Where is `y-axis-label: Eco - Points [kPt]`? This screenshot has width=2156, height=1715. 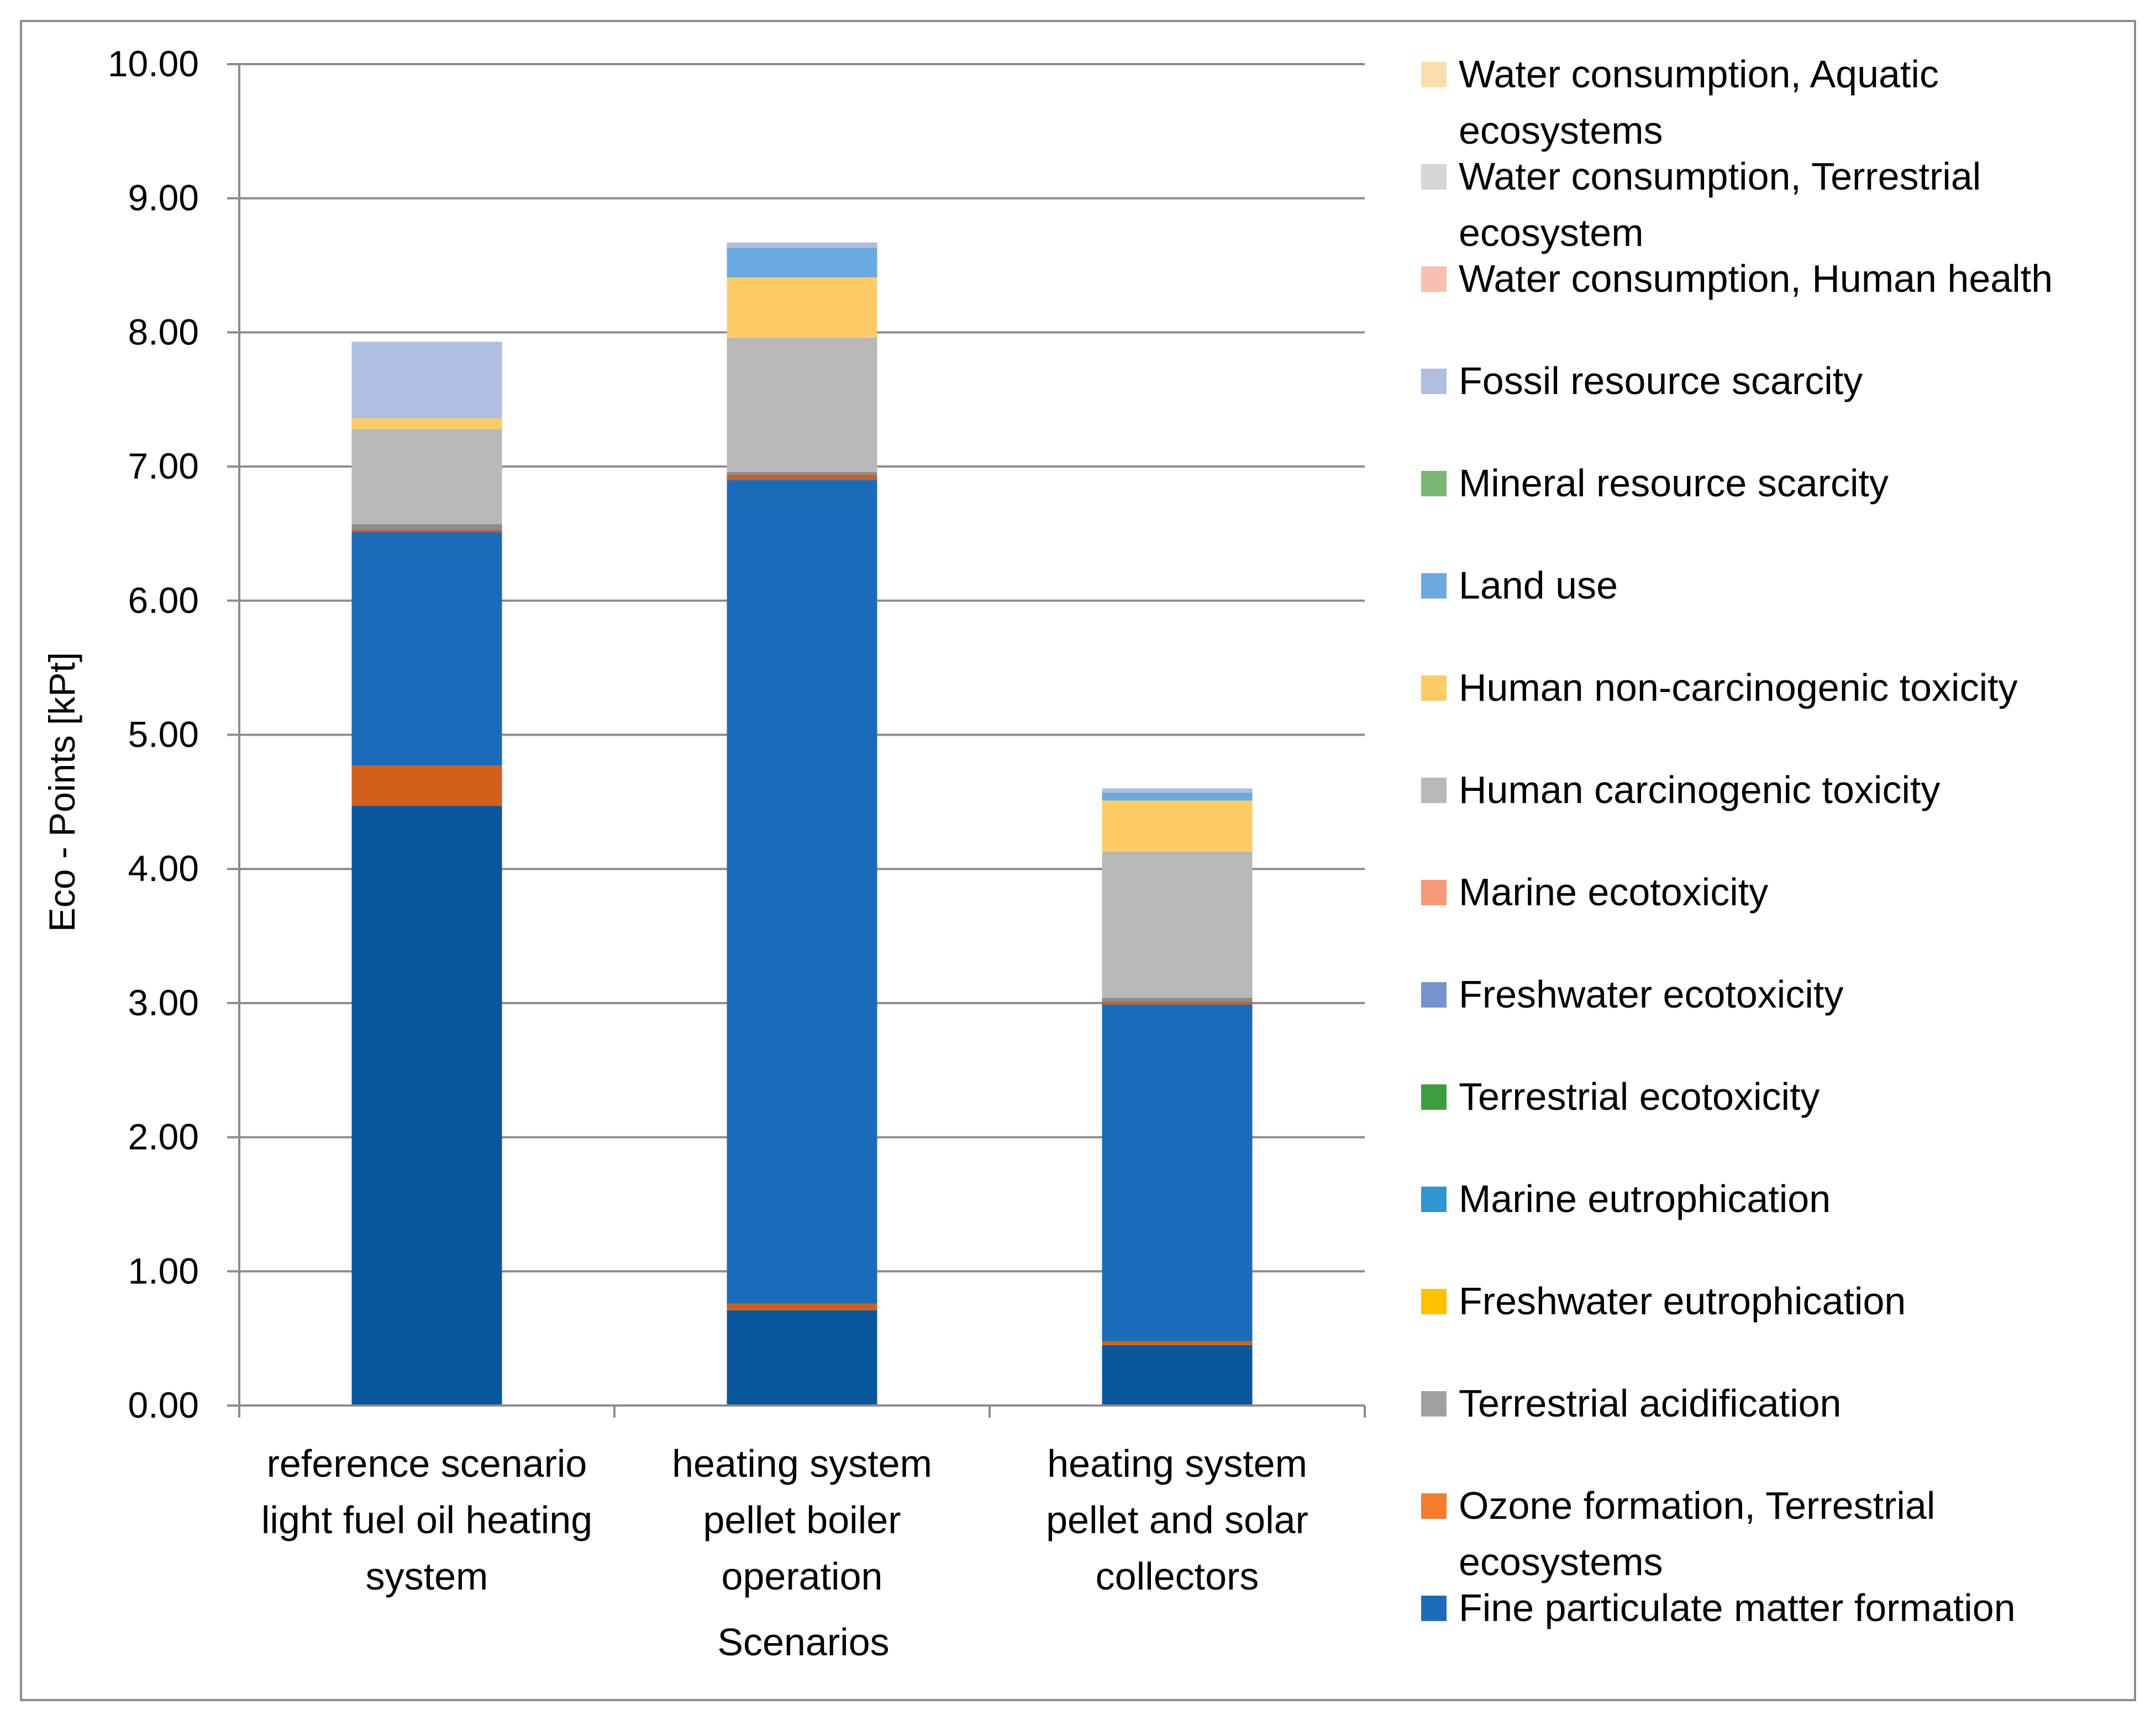 y-axis-label: Eco - Points [kPt] is located at coordinates (61, 792).